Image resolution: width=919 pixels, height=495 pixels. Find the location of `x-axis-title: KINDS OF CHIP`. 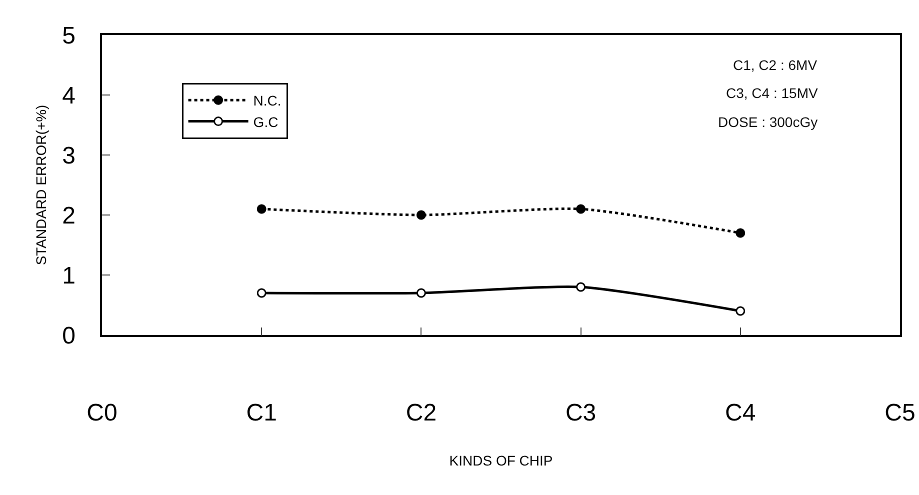

x-axis-title: KINDS OF CHIP is located at coordinates (501, 460).